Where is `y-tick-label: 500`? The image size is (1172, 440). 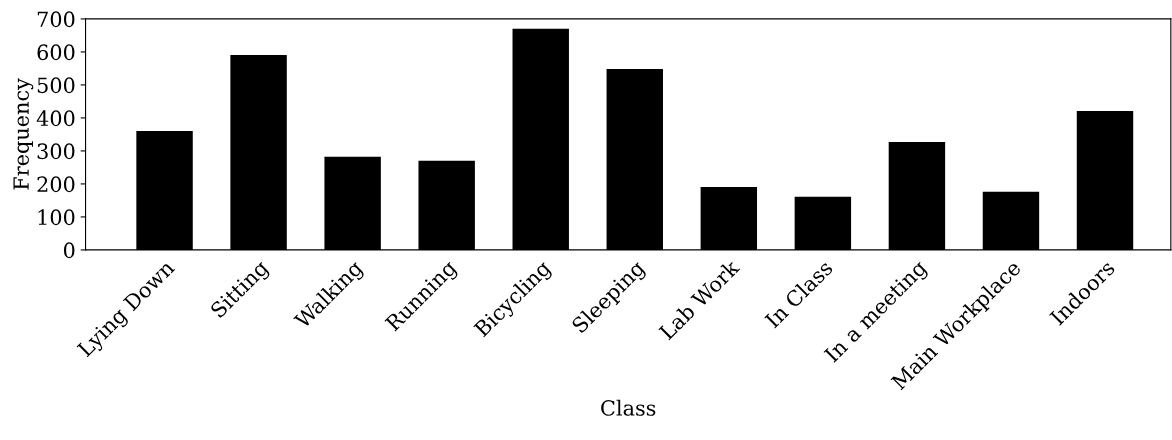 y-tick-label: 500 is located at coordinates (56, 85).